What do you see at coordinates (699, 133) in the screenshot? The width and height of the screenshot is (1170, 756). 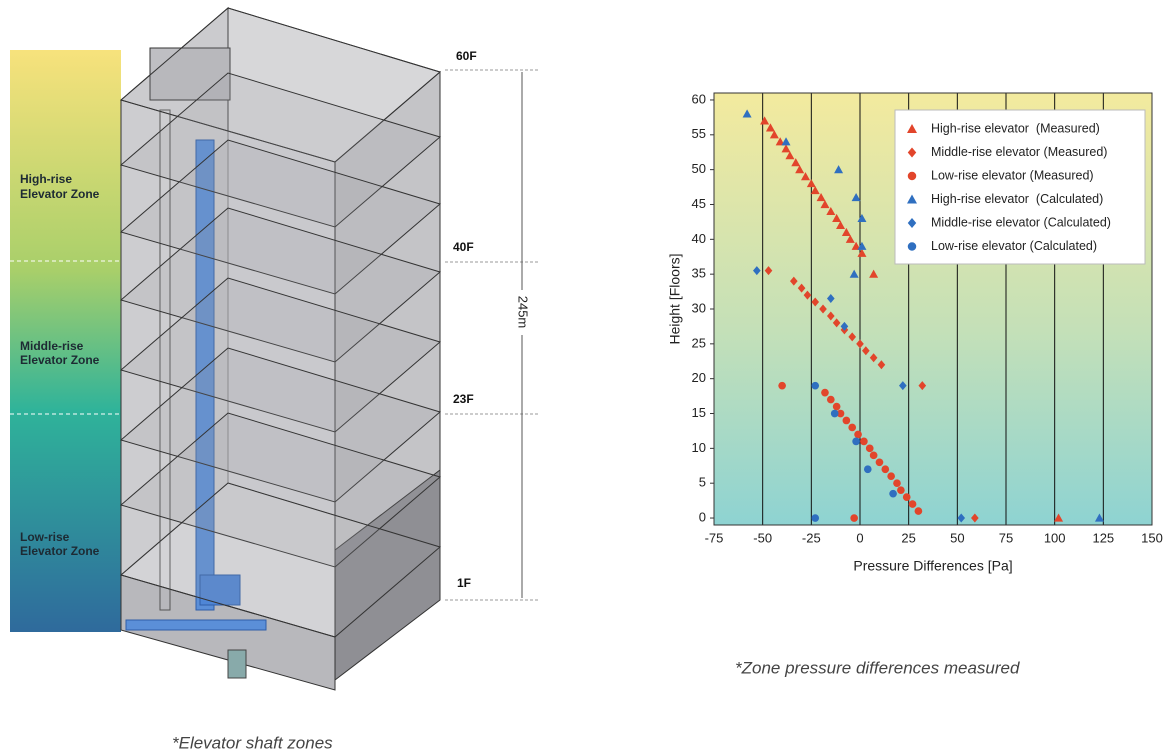 I see `y-tick-label: 55` at bounding box center [699, 133].